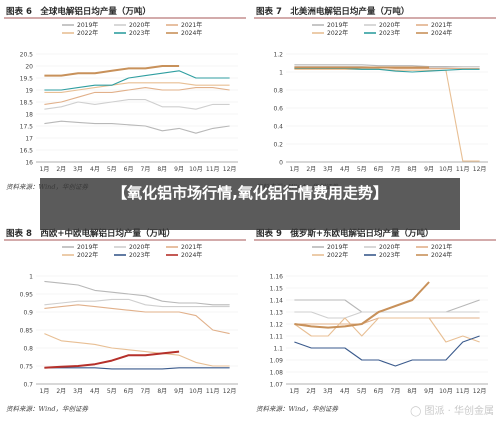 The height and width of the screenshot is (421, 500). I want to click on y-tick-label: 0.7, so click(28, 385).